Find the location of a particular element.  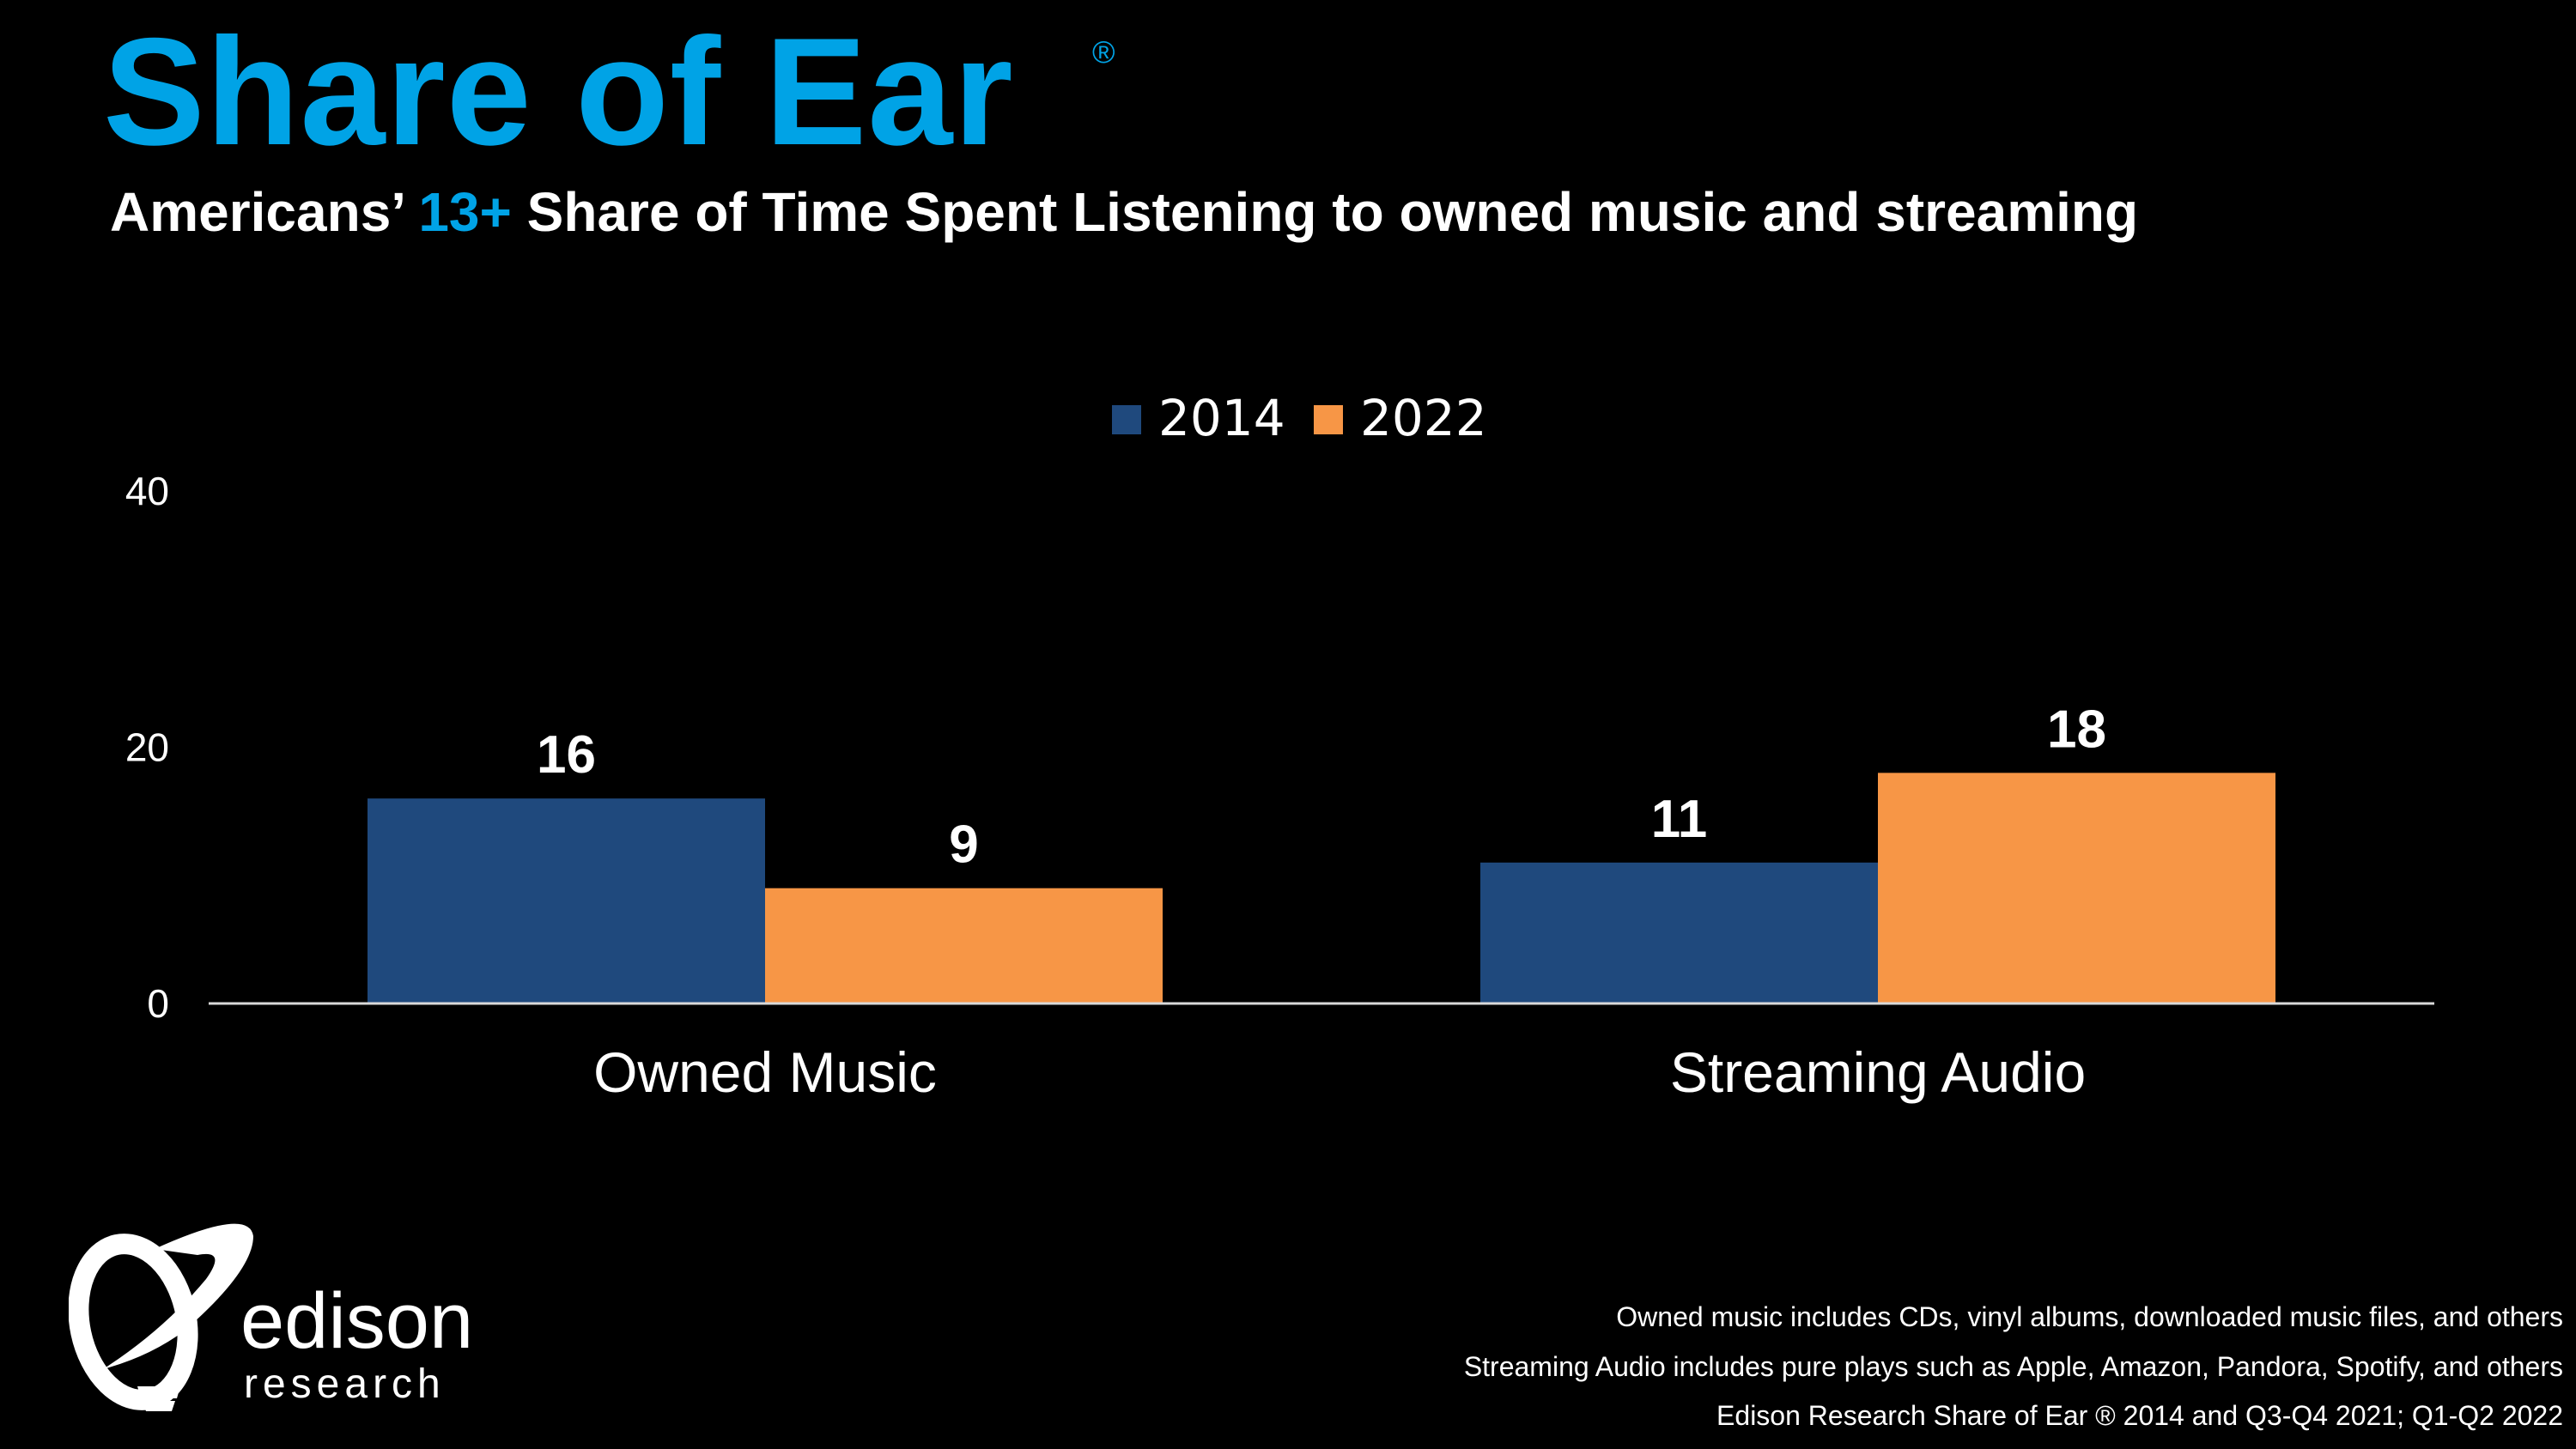

registered-mark: ® is located at coordinates (1103, 52).